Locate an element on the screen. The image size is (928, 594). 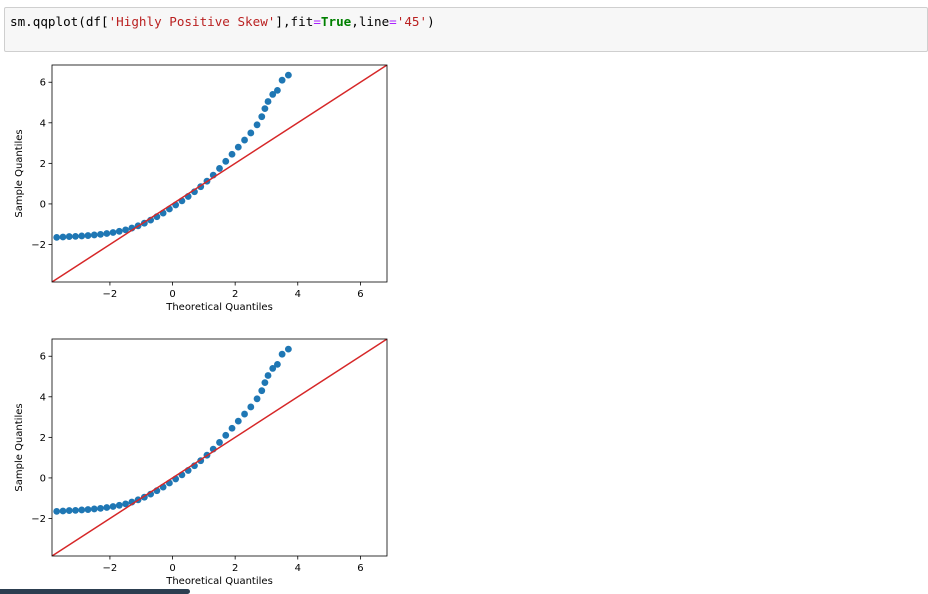
code-token: sm.qqplot(df[ is located at coordinates (59, 21).